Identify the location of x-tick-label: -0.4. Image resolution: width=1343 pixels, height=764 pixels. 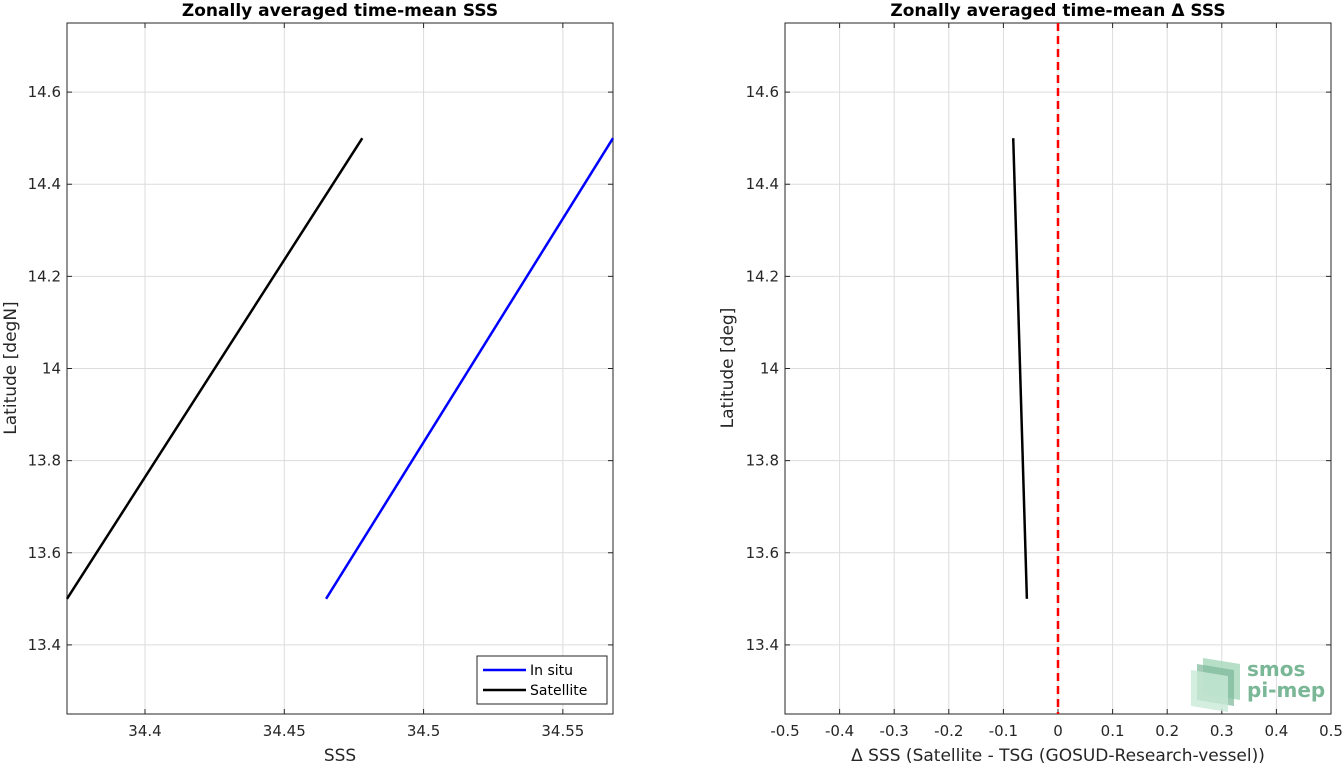
(839, 731).